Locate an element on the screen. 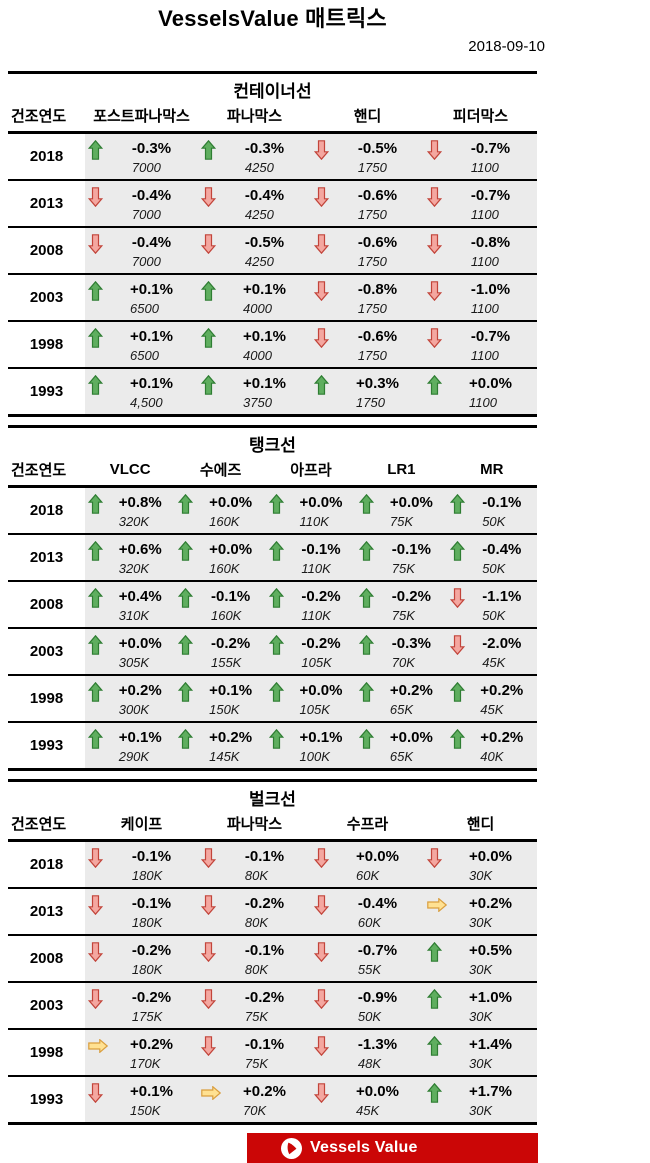 Image resolution: width=650 pixels, height=1163 pixels. year-column-header: 건조연도 is located at coordinates (46, 118).